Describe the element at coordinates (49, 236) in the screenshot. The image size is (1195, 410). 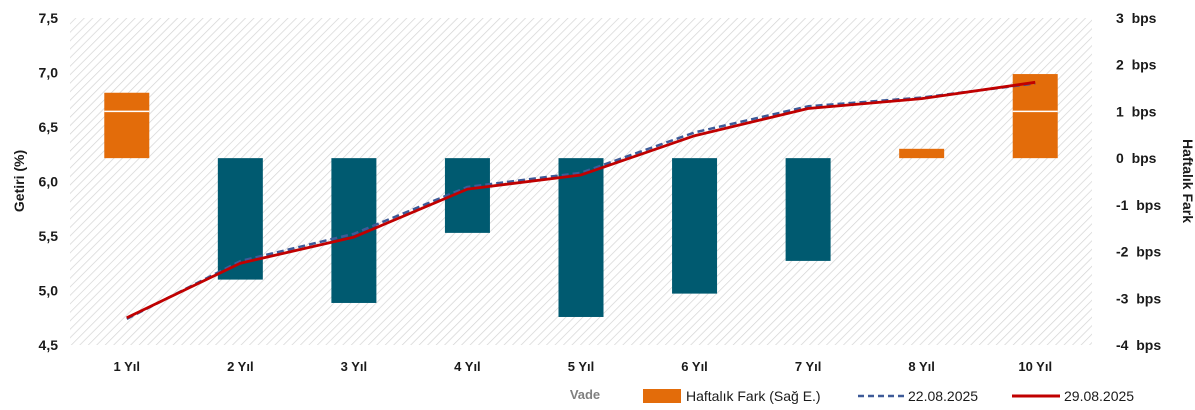
I see `left-tick-label: 5,5` at that location.